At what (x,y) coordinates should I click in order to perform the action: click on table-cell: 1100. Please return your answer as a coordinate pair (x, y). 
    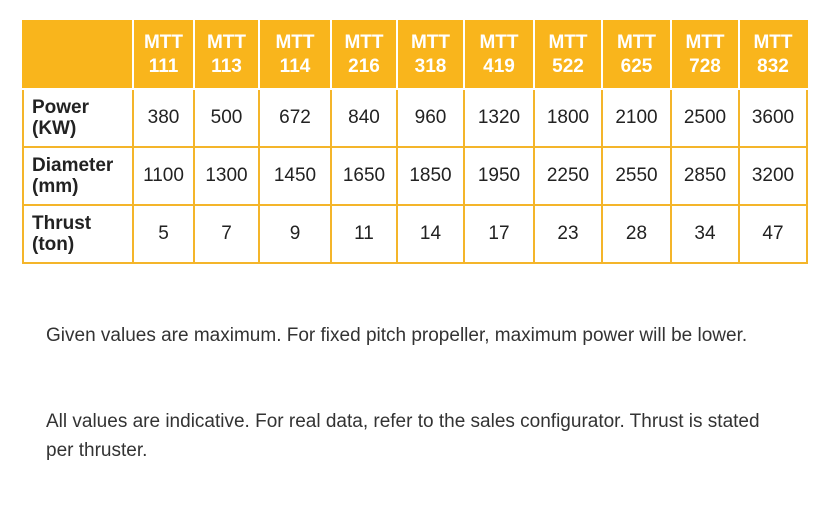
    Looking at the image, I should click on (163, 176).